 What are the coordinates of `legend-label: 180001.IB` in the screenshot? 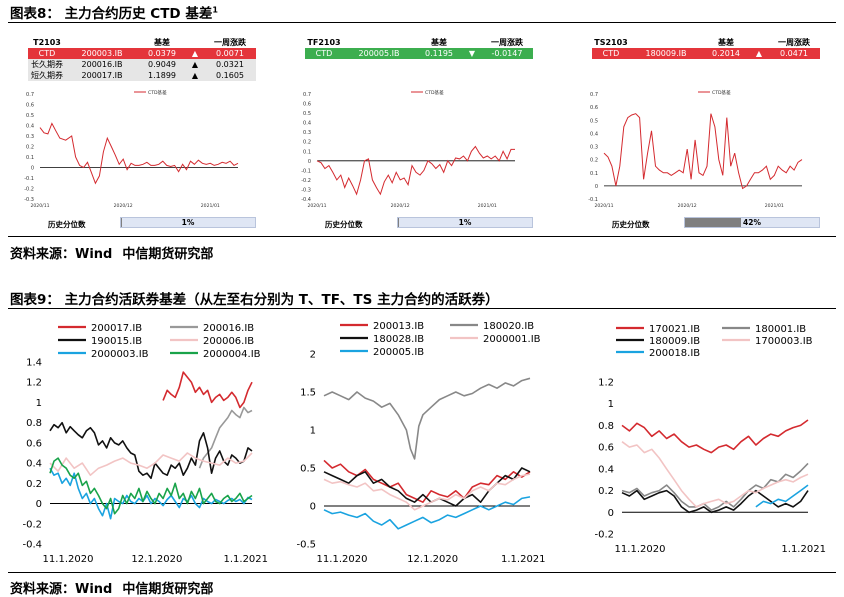 It's located at (780, 329).